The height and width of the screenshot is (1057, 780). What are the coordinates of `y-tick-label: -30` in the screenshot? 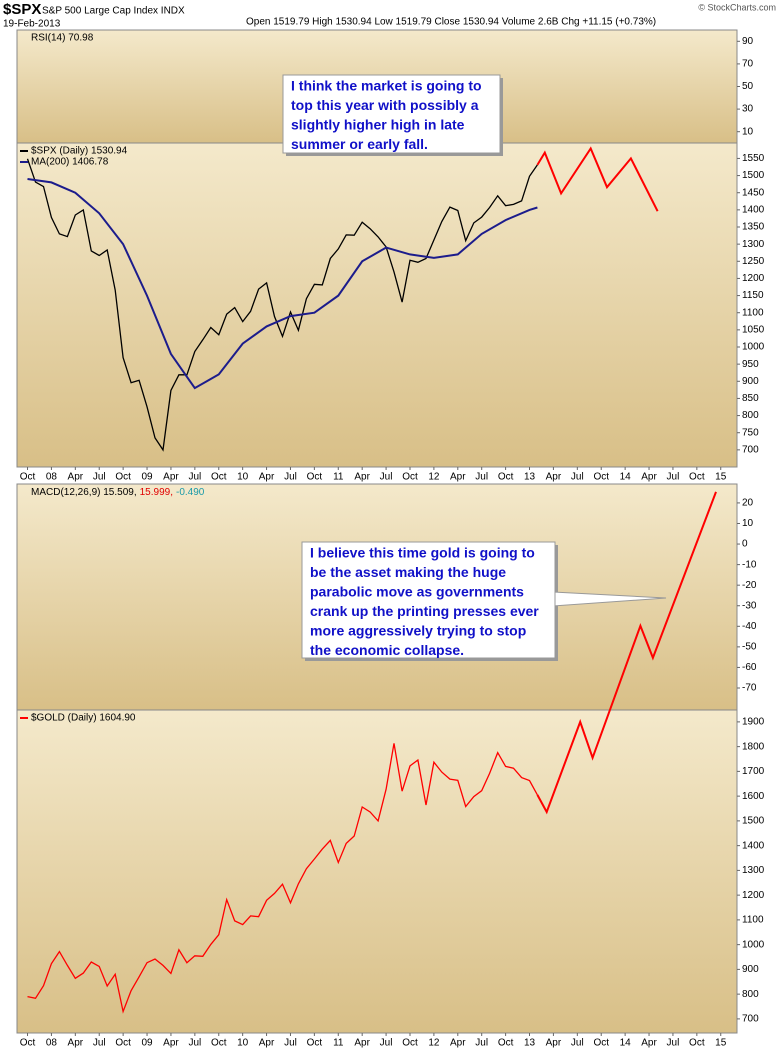 It's located at (749, 605).